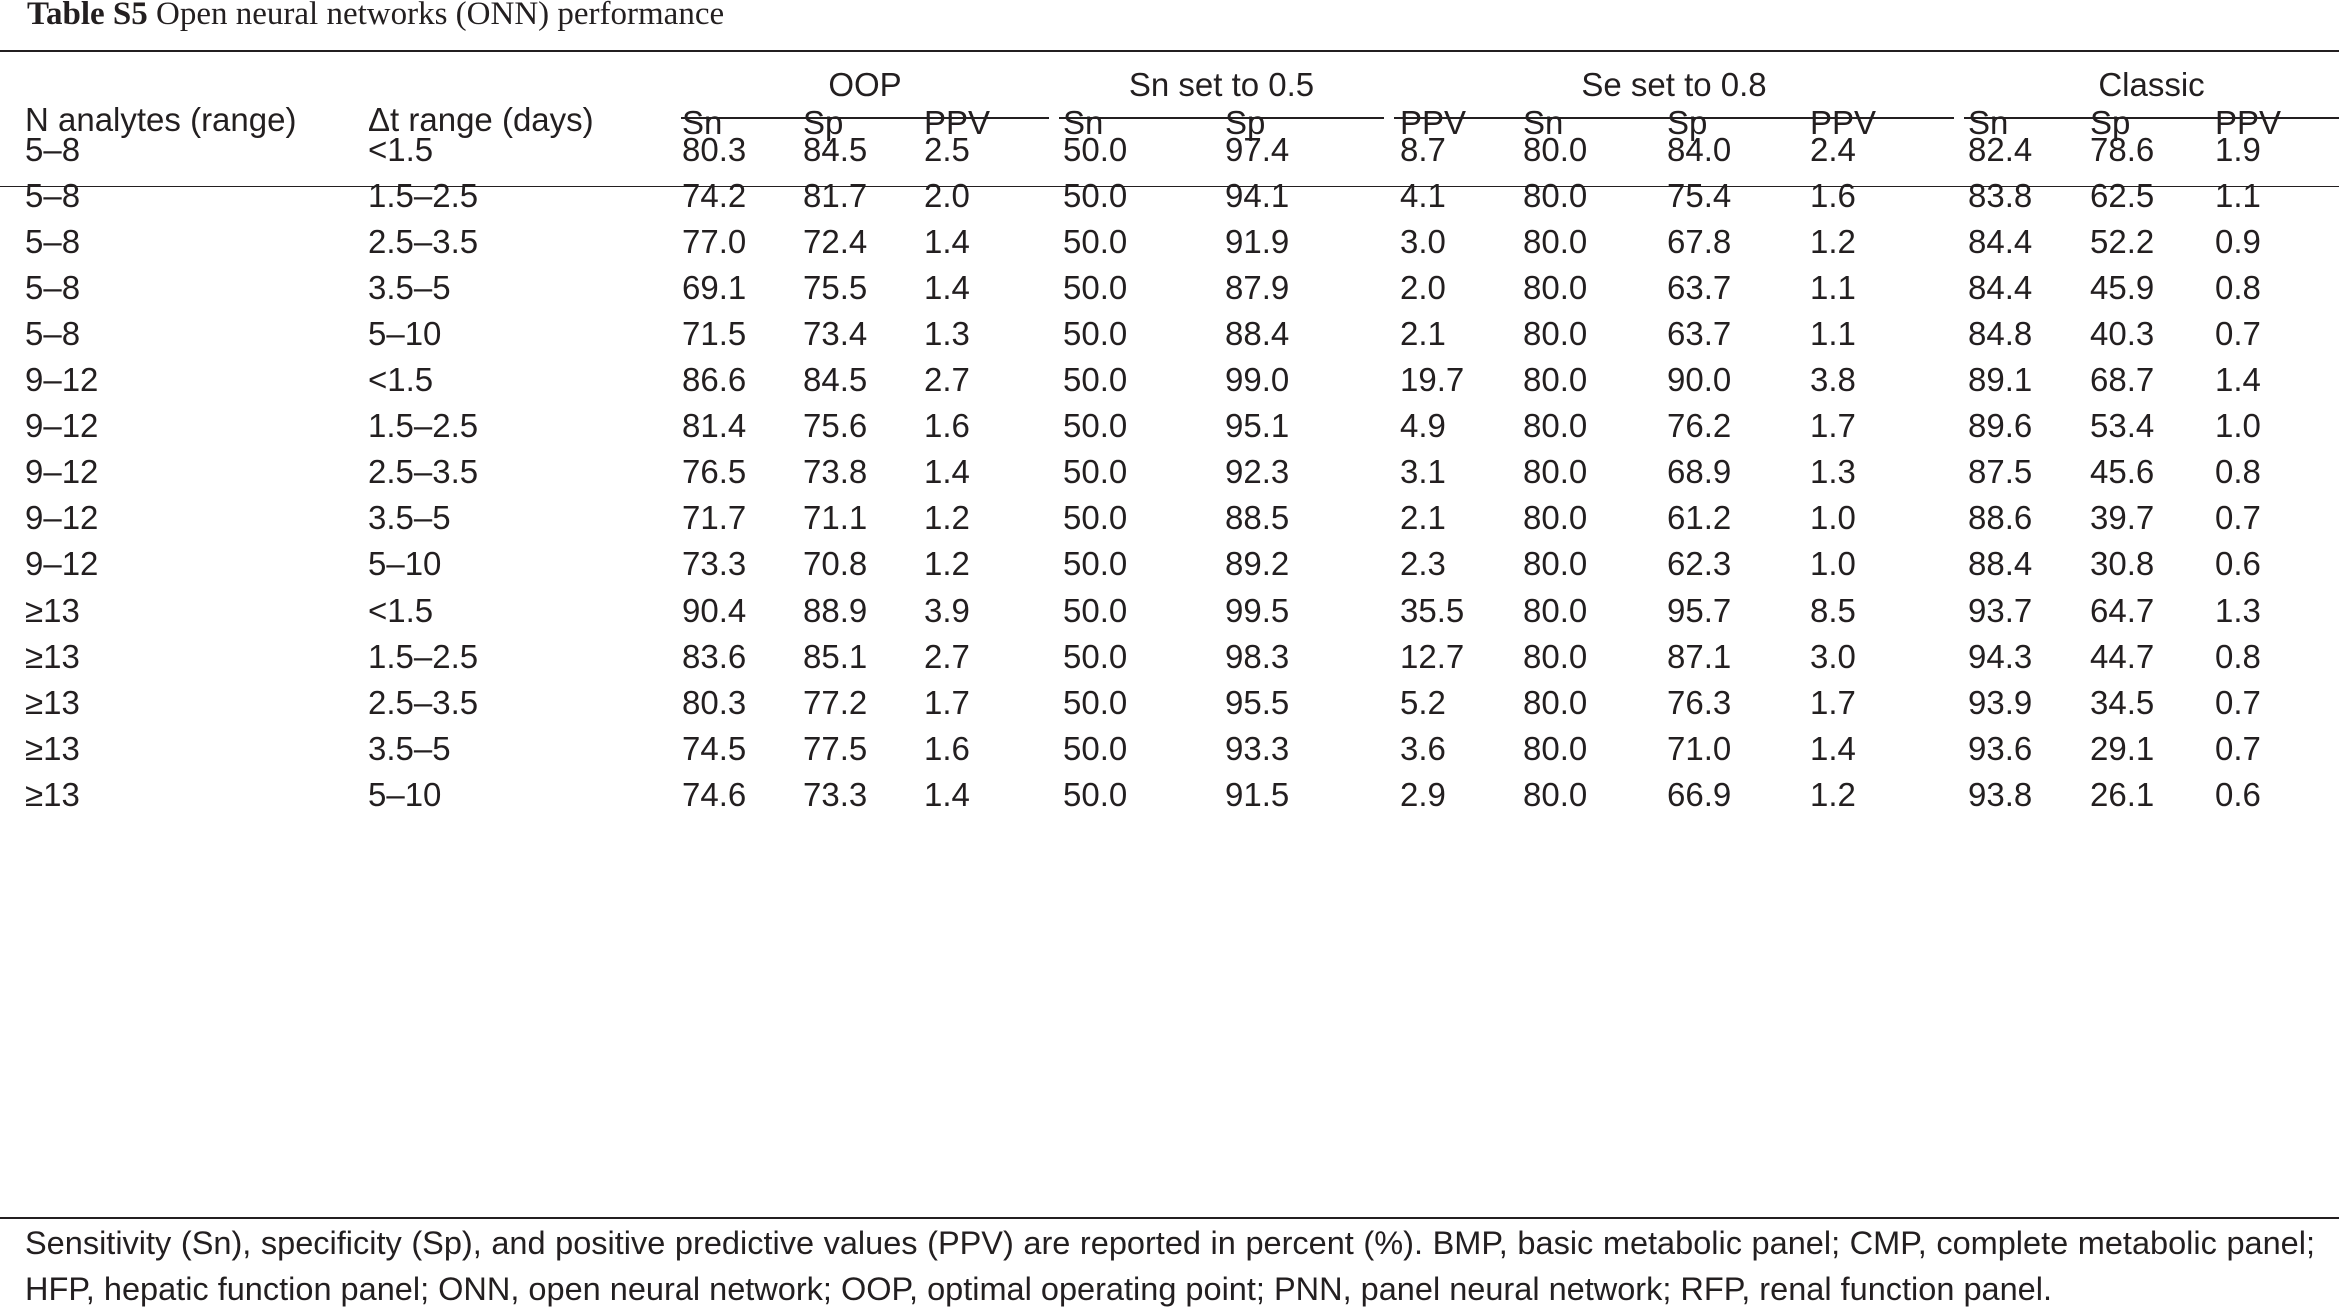 The image size is (2339, 1314). I want to click on cell-sn05-sp: 93.3, so click(1257, 748).